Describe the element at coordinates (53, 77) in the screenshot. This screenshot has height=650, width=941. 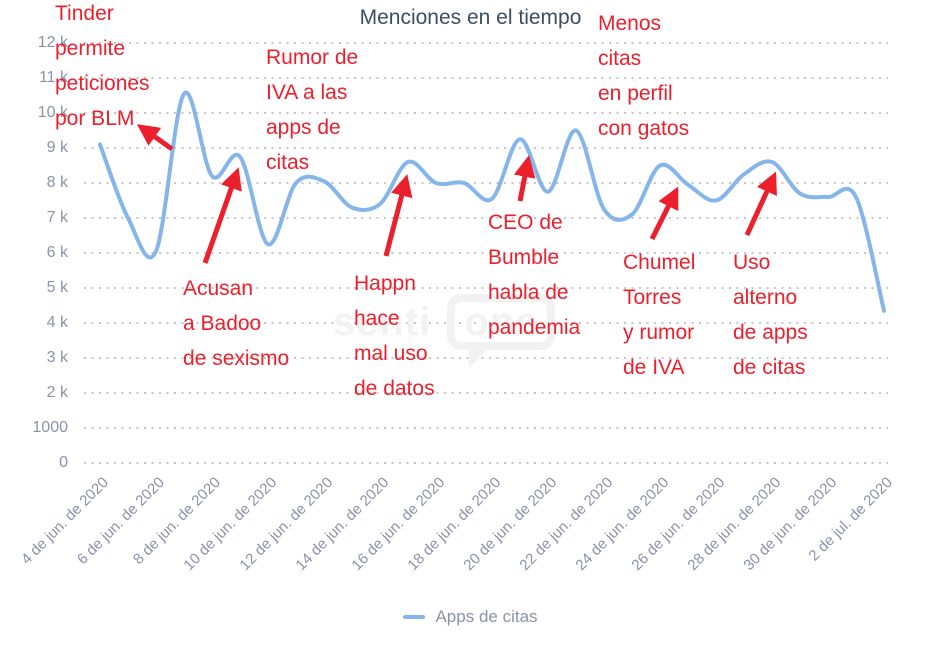
I see `y-axis-label: 11 k` at that location.